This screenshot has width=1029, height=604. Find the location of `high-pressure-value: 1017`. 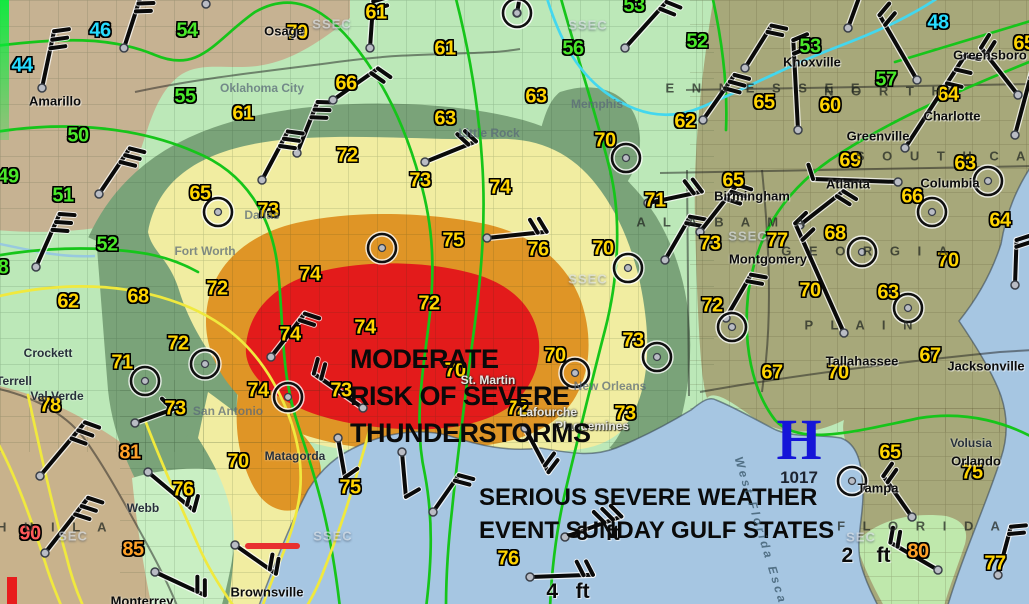

high-pressure-value: 1017 is located at coordinates (799, 477).